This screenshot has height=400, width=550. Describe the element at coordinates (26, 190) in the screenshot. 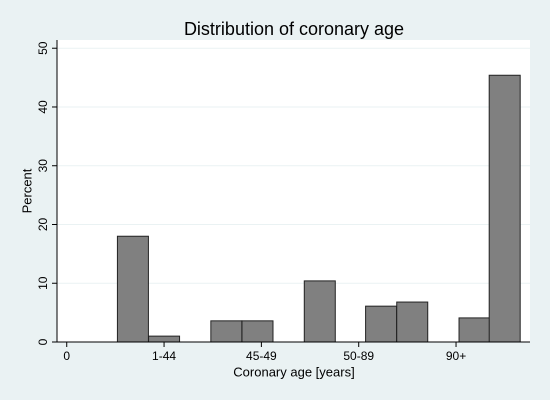

I see `y-axis-label: Percent` at that location.